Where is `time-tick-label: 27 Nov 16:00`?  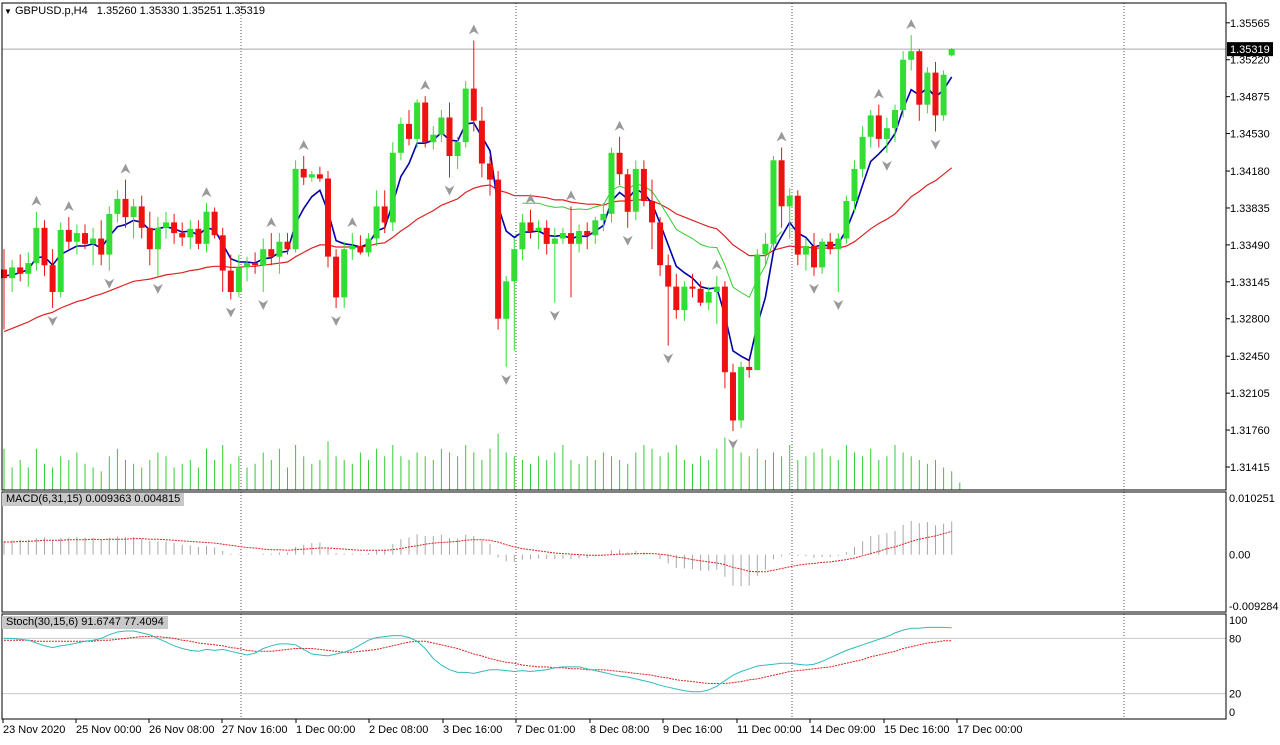 time-tick-label: 27 Nov 16:00 is located at coordinates (254, 730).